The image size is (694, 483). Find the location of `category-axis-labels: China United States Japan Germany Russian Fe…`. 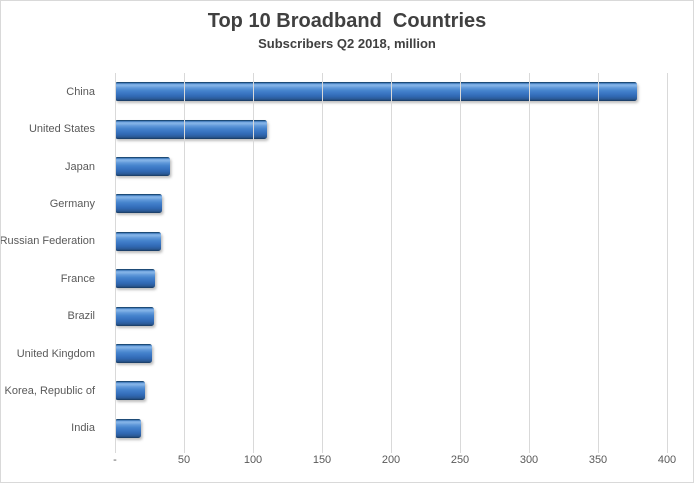

category-axis-labels: China United States Japan Germany Russian Fe… is located at coordinates (53, 260).